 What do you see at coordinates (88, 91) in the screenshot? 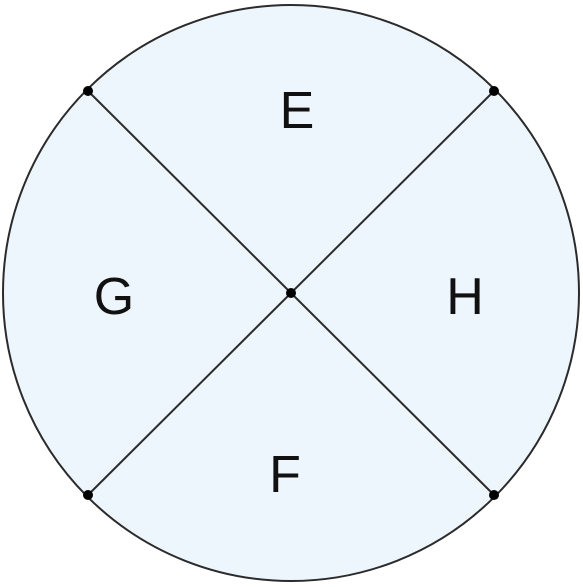
I see `point-top-left` at bounding box center [88, 91].